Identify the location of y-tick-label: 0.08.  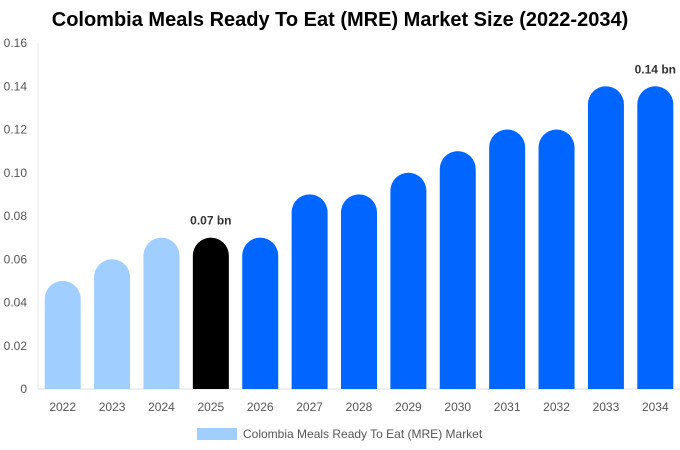
(16, 216).